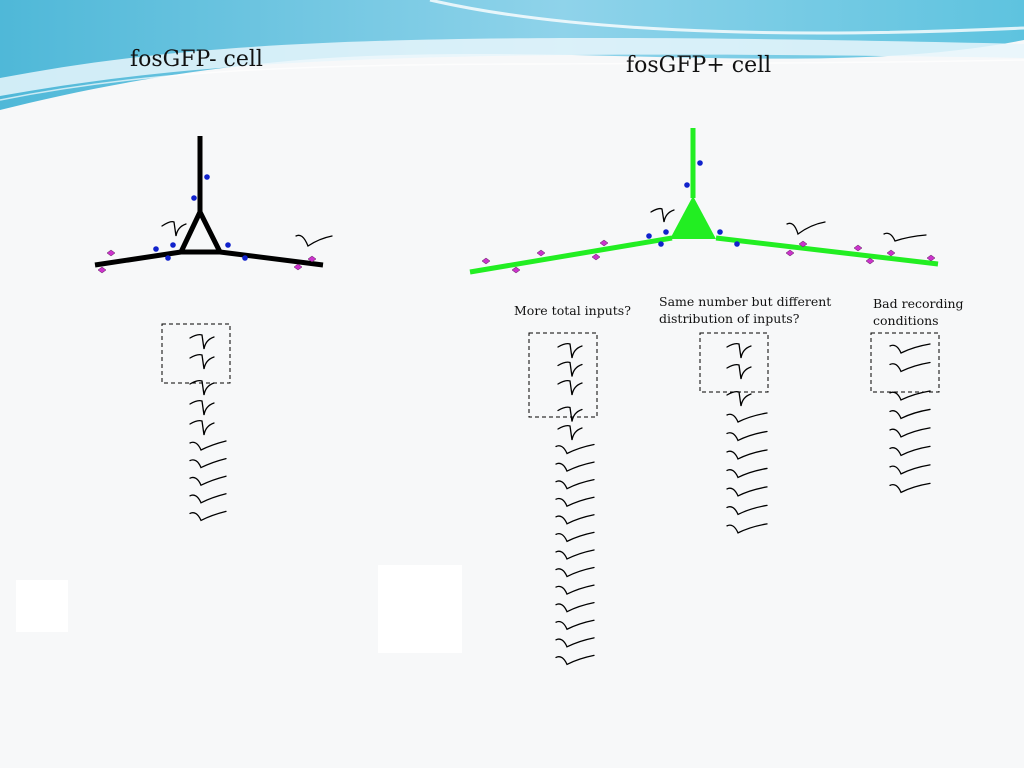 The height and width of the screenshot is (768, 1024). I want to click on example-trace-minus-distal, so click(314, 240).